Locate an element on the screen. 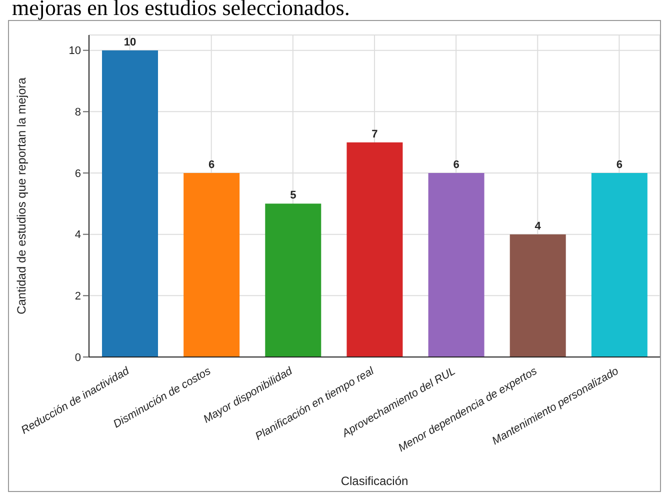  y-tick-label: 10 is located at coordinates (74, 51).